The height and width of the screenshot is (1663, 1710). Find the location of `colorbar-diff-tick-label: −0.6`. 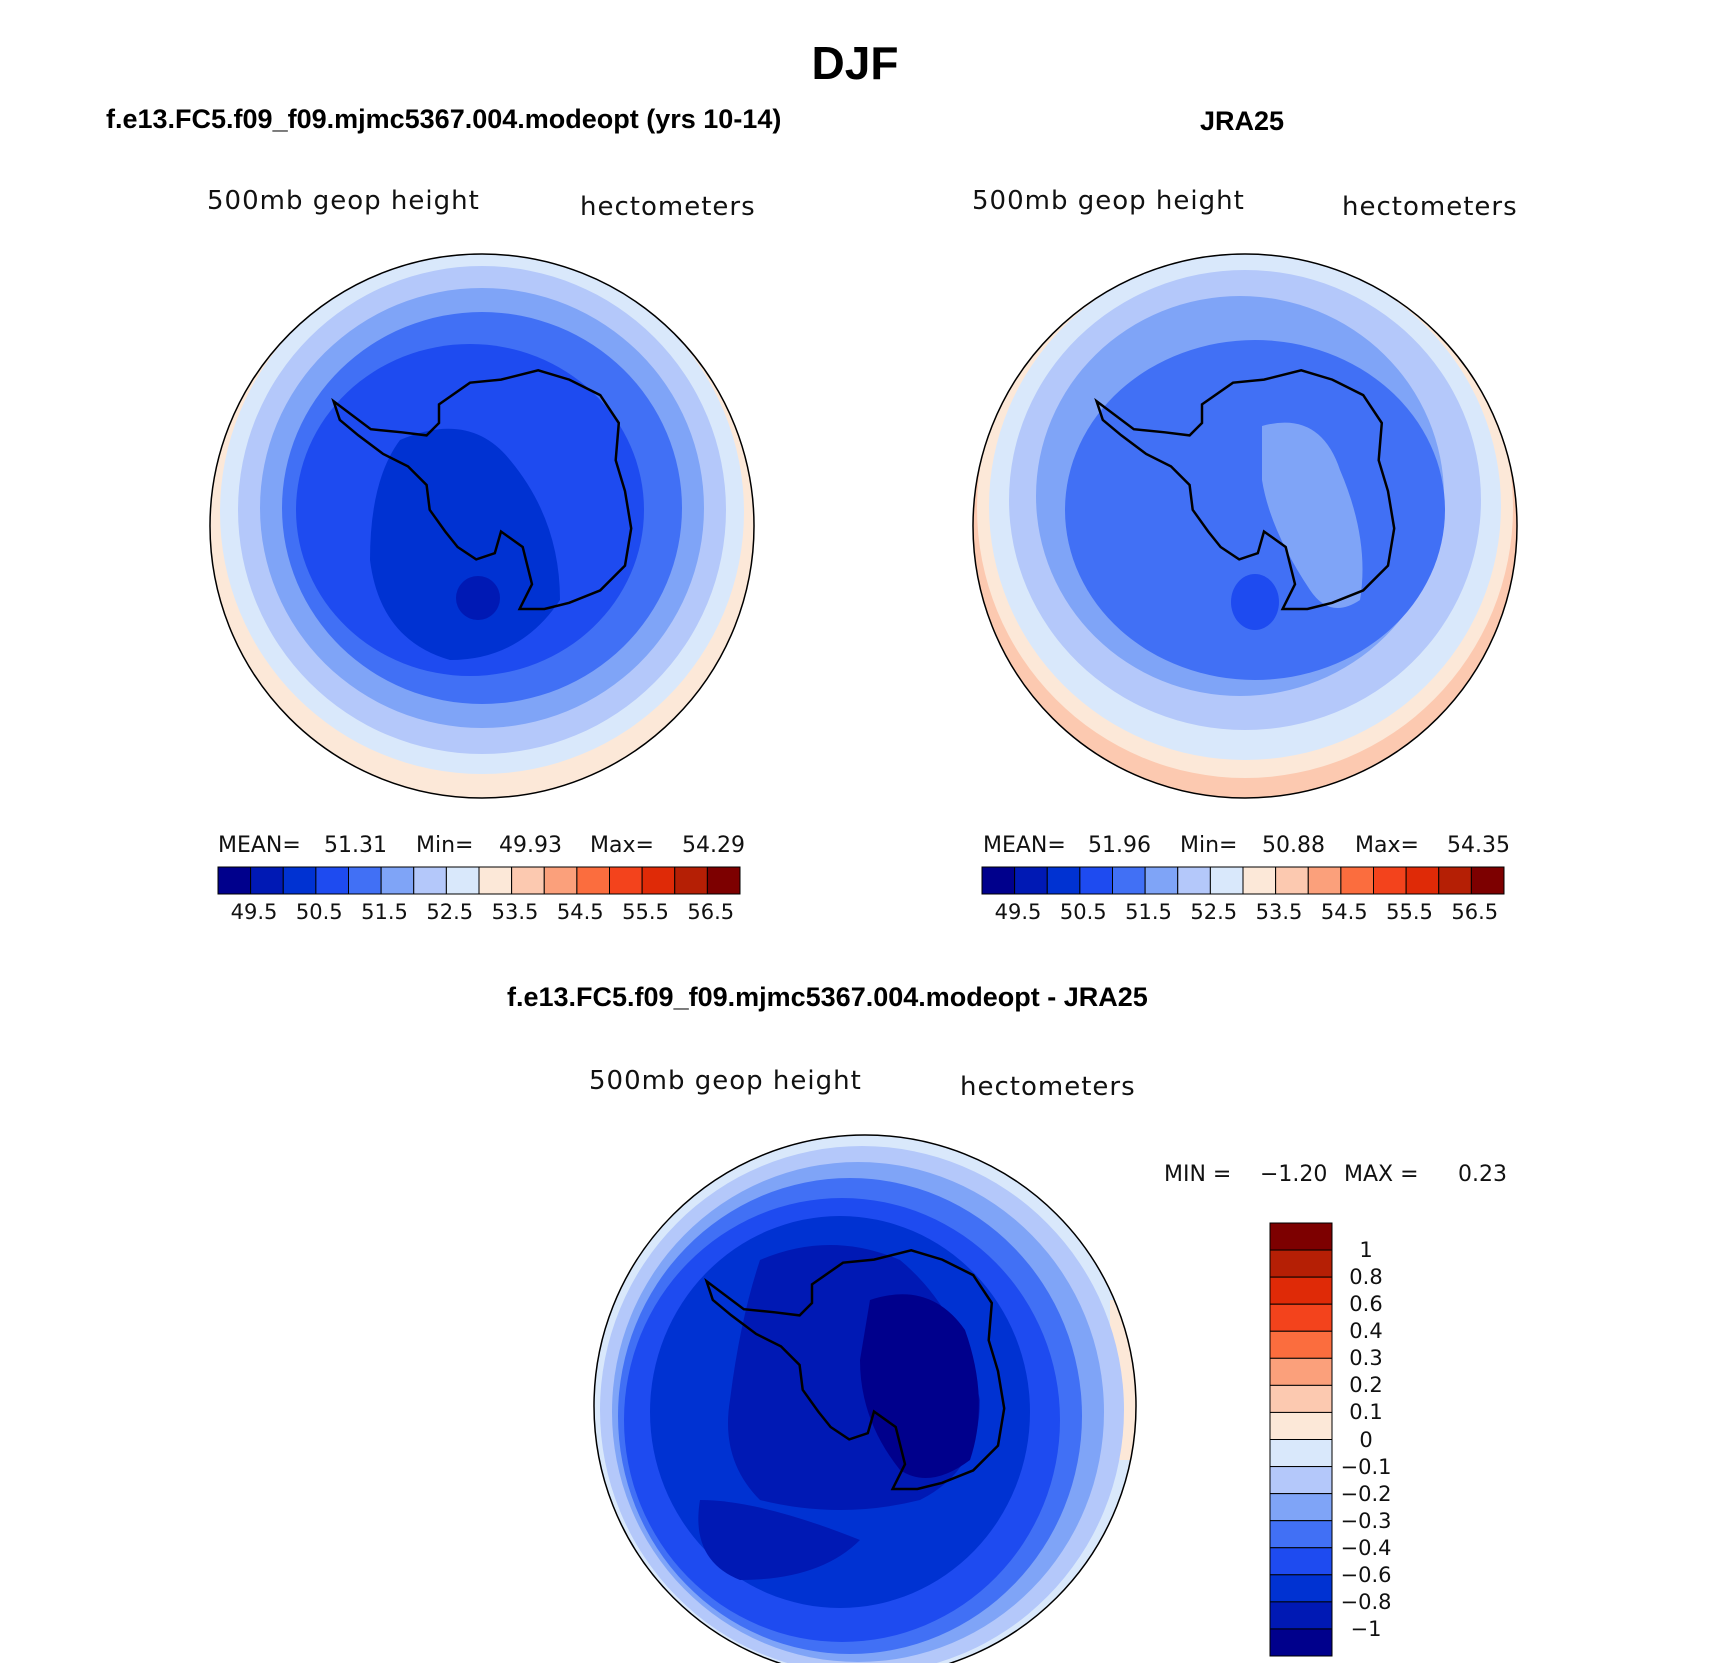

colorbar-diff-tick-label: −0.6 is located at coordinates (1366, 1574).